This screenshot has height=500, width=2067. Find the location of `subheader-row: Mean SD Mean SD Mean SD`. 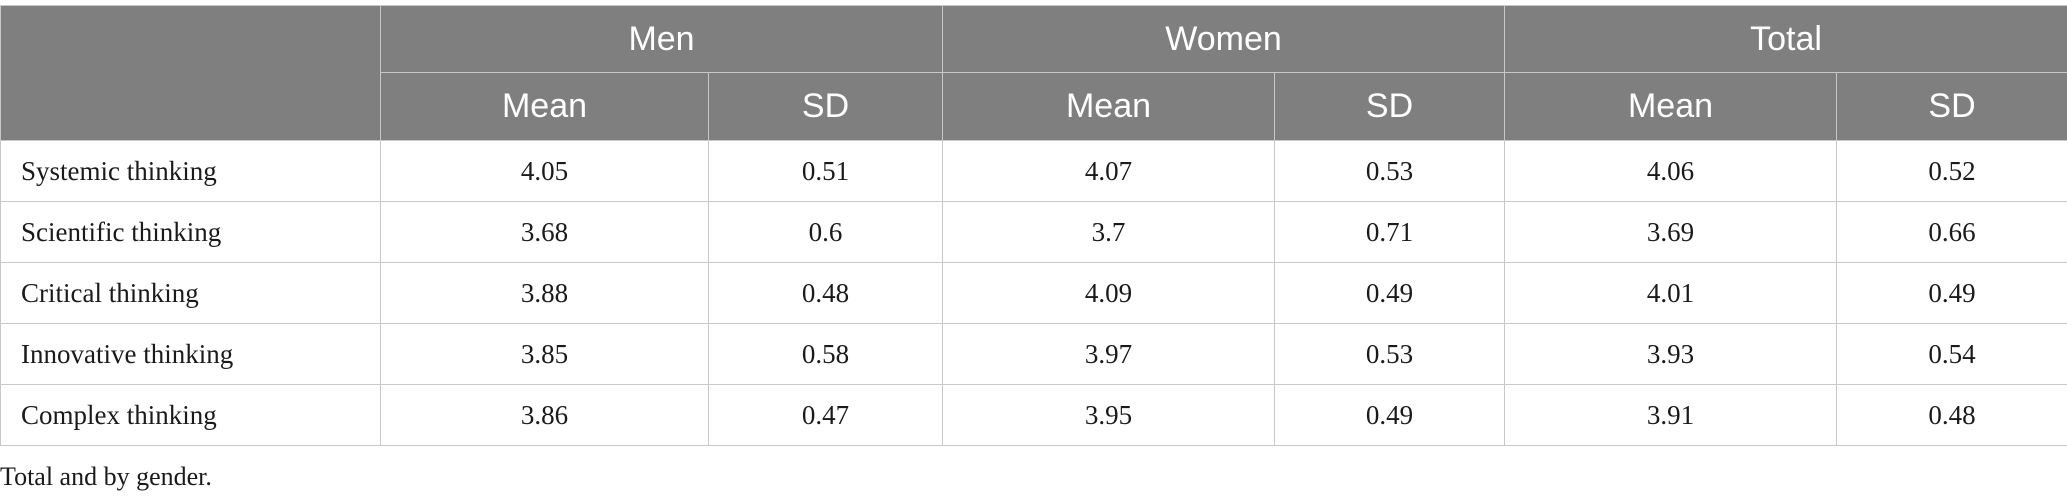

subheader-row: Mean SD Mean SD Mean SD is located at coordinates (1034, 106).